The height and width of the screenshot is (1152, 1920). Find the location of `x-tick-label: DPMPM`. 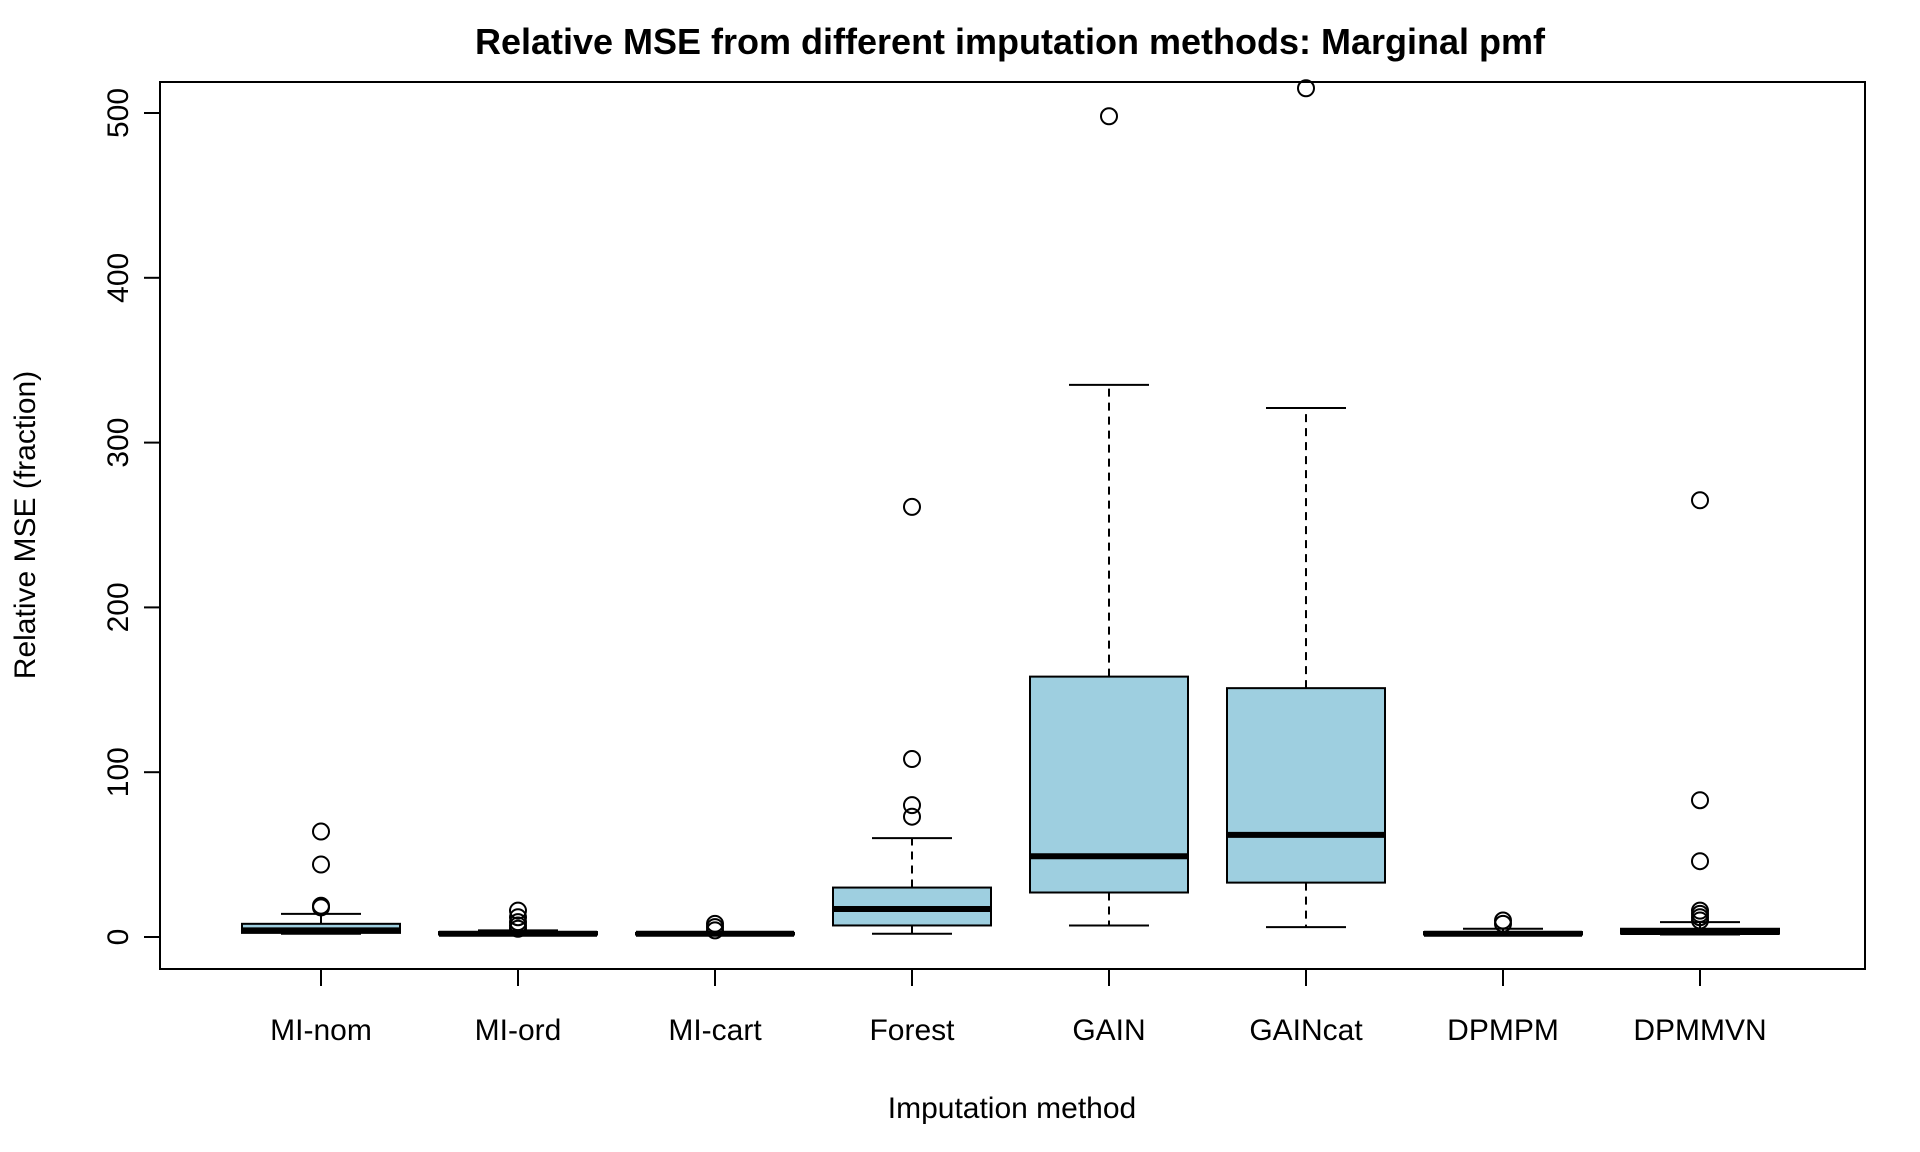

x-tick-label: DPMPM is located at coordinates (1503, 1030).